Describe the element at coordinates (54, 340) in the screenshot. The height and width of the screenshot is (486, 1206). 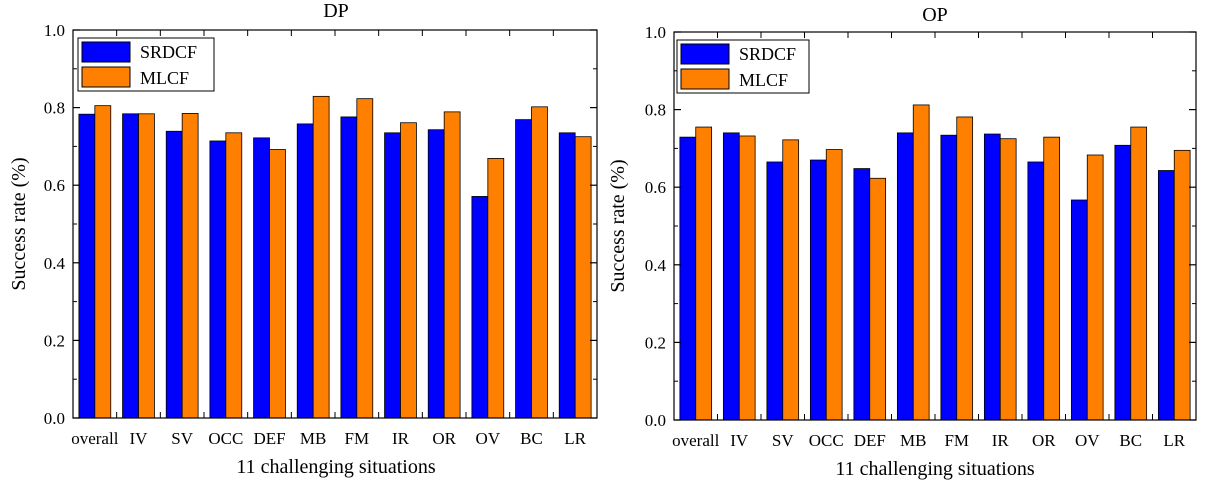
I see `y-tick-label: 0.2` at that location.